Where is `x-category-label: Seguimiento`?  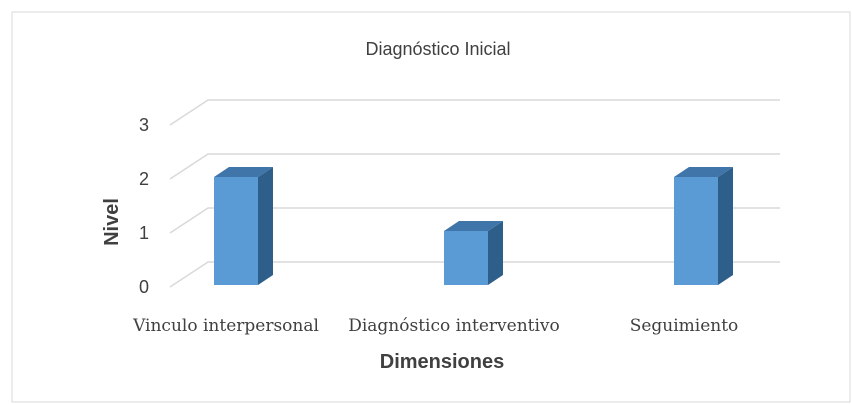 x-category-label: Seguimiento is located at coordinates (684, 326).